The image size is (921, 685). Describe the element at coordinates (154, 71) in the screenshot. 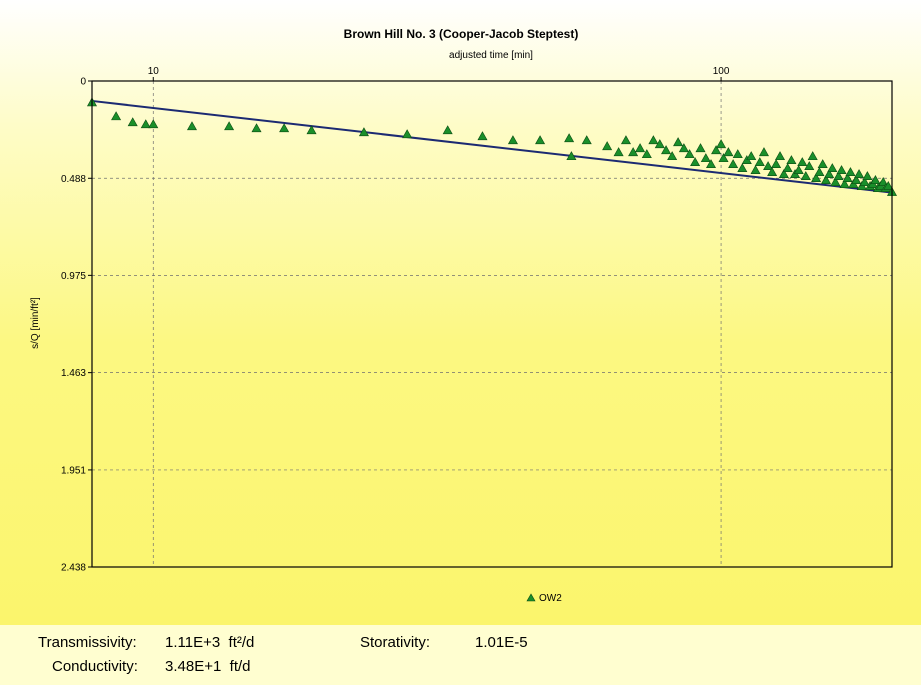

I see `x-tick-label: 10` at that location.